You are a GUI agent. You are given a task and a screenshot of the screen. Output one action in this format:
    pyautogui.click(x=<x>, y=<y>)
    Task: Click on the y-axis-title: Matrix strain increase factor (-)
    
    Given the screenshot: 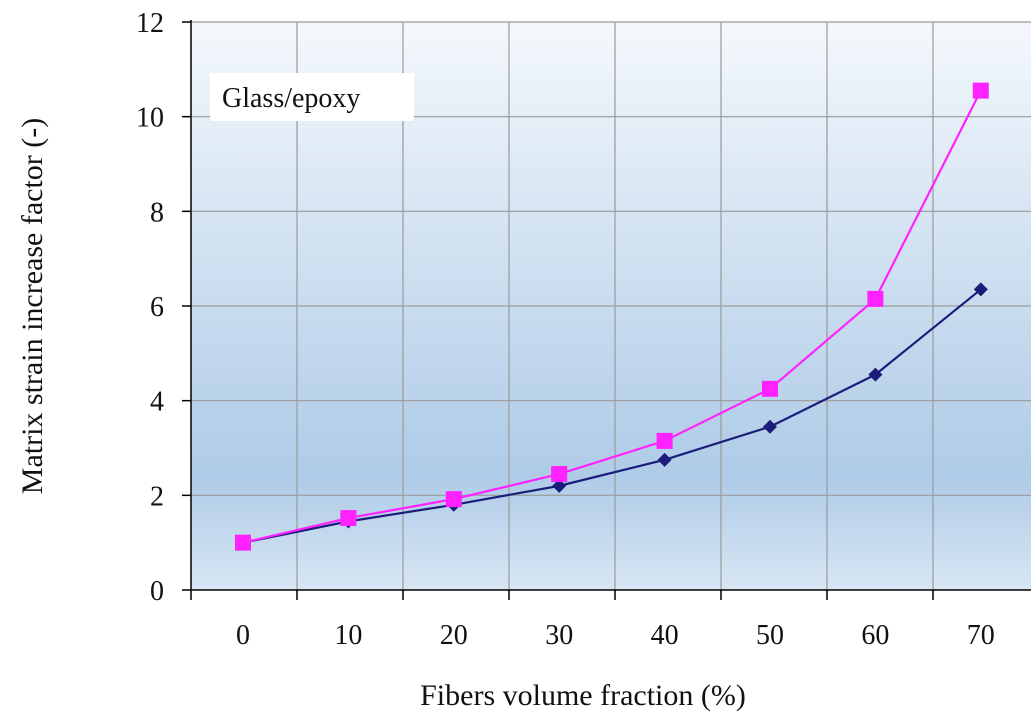 What is the action you would take?
    pyautogui.click(x=32, y=306)
    